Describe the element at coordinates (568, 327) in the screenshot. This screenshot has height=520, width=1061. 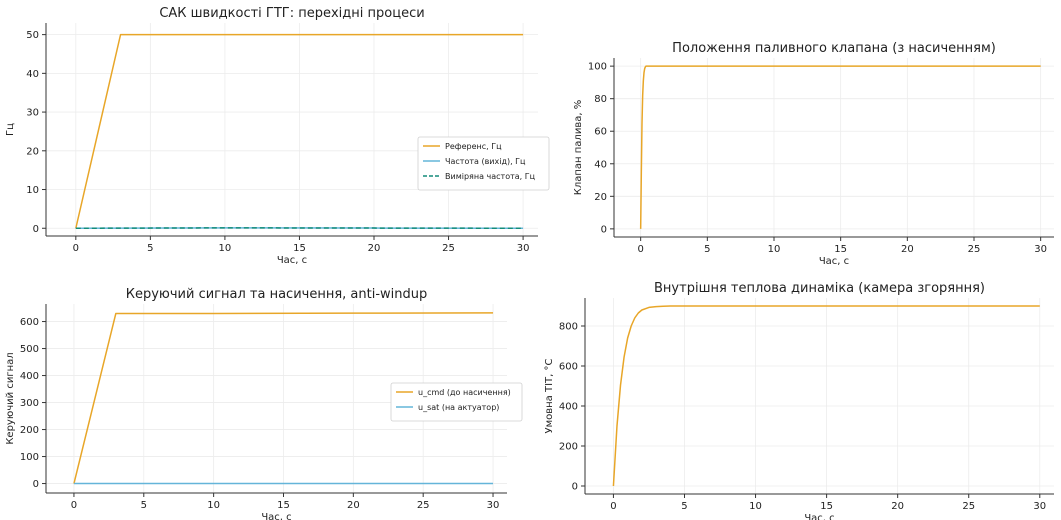
I see `y-tick-label: 800` at that location.